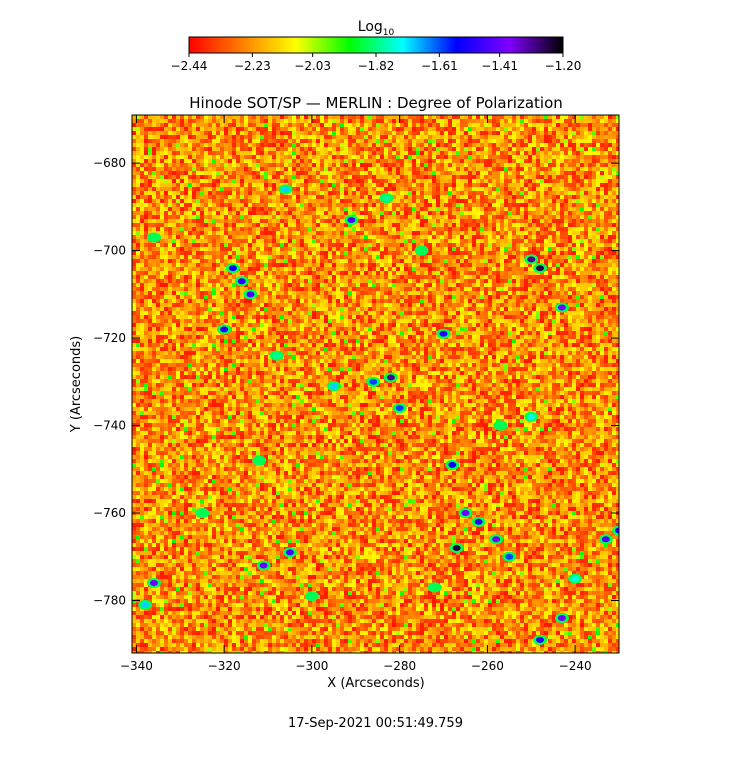 The width and height of the screenshot is (751, 768). I want to click on x-tick-label: −300, so click(311, 666).